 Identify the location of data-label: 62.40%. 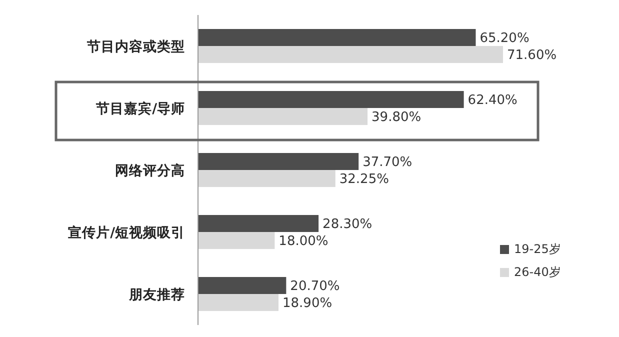
(493, 100).